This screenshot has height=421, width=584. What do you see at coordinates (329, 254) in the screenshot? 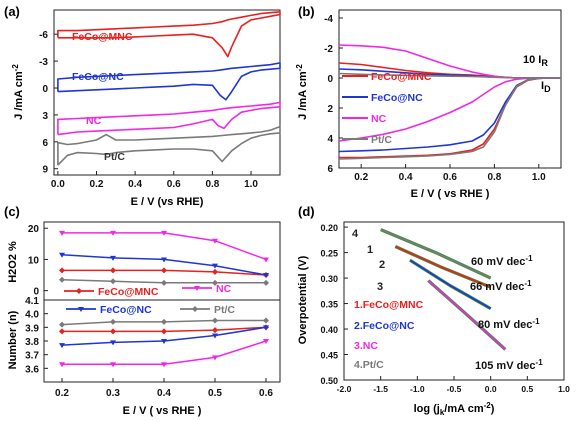
I see `y-tick-label: 0.25` at bounding box center [329, 254].